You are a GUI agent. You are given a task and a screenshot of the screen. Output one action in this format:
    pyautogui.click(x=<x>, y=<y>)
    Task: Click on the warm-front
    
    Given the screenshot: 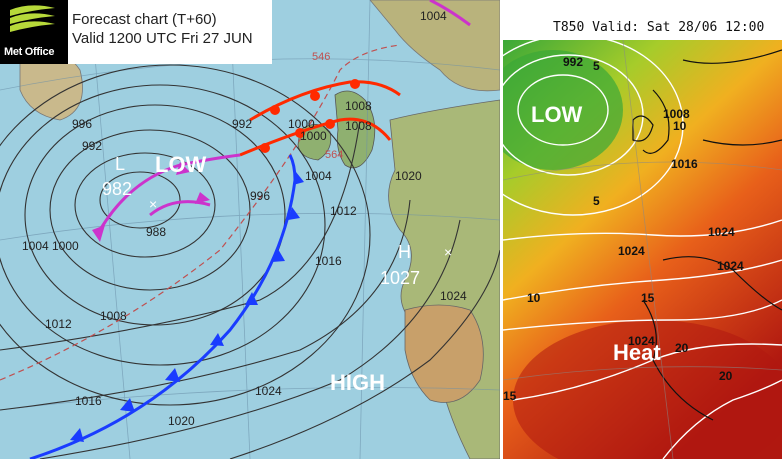 What is the action you would take?
    pyautogui.click(x=315, y=137)
    